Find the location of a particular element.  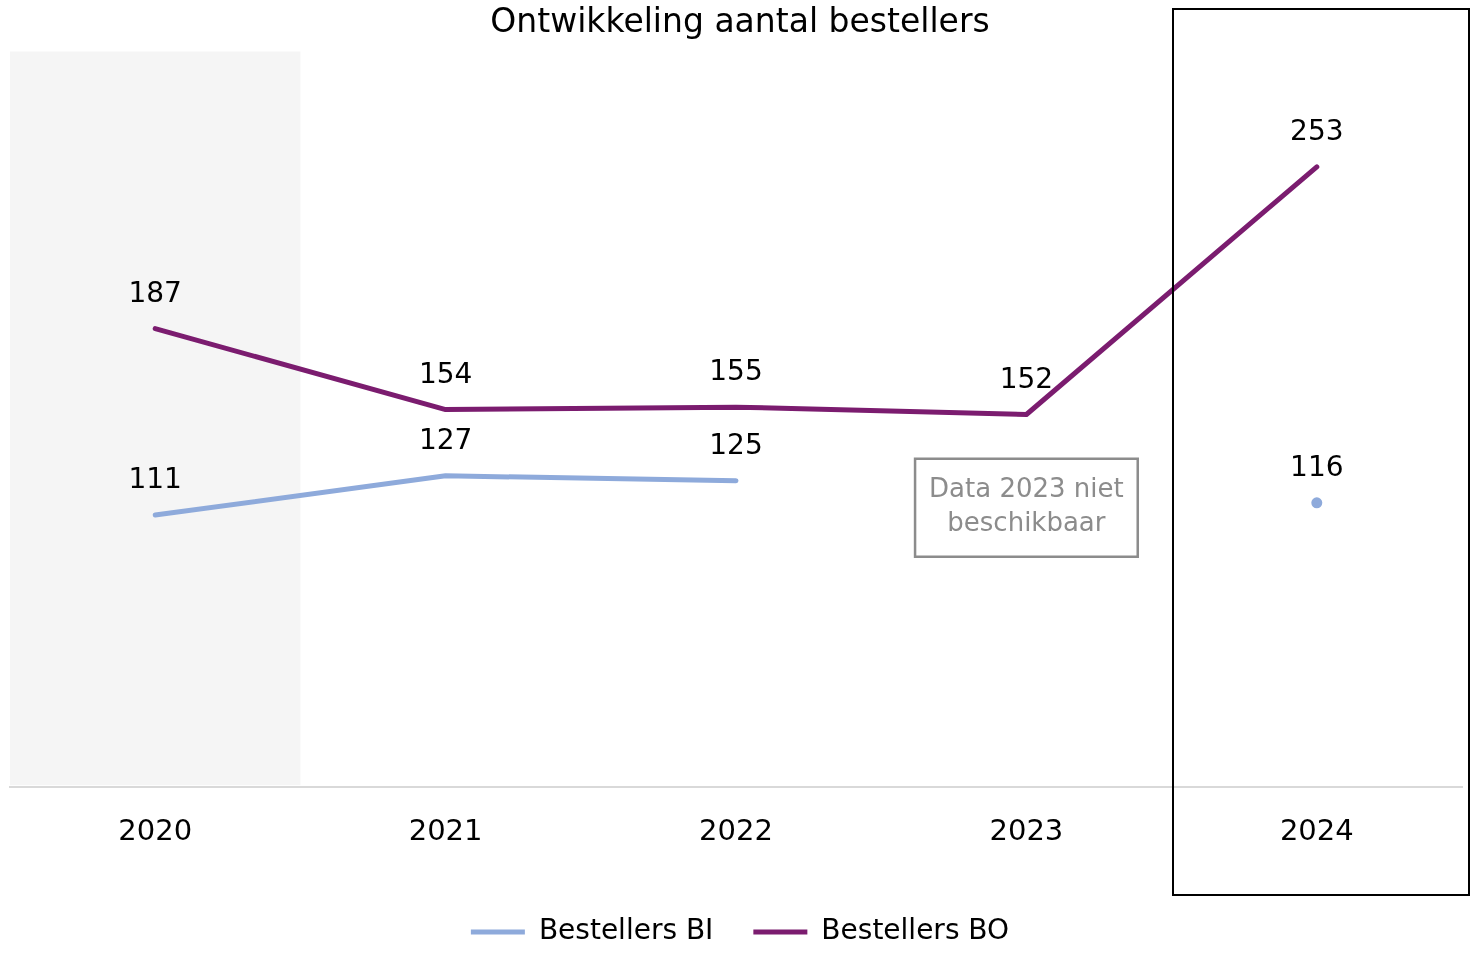

x-tick-label: 2021 is located at coordinates (445, 830).